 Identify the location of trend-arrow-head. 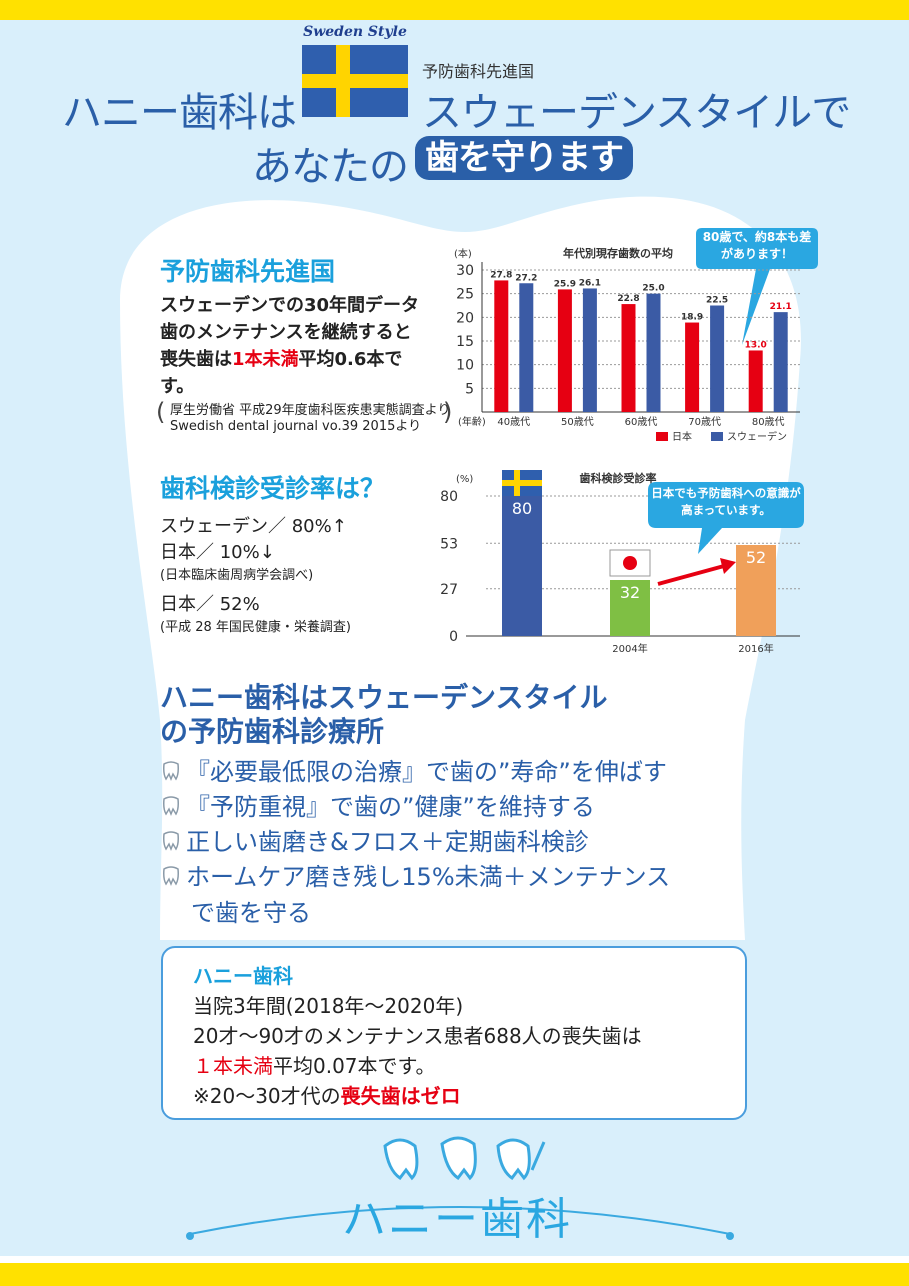
(728, 566).